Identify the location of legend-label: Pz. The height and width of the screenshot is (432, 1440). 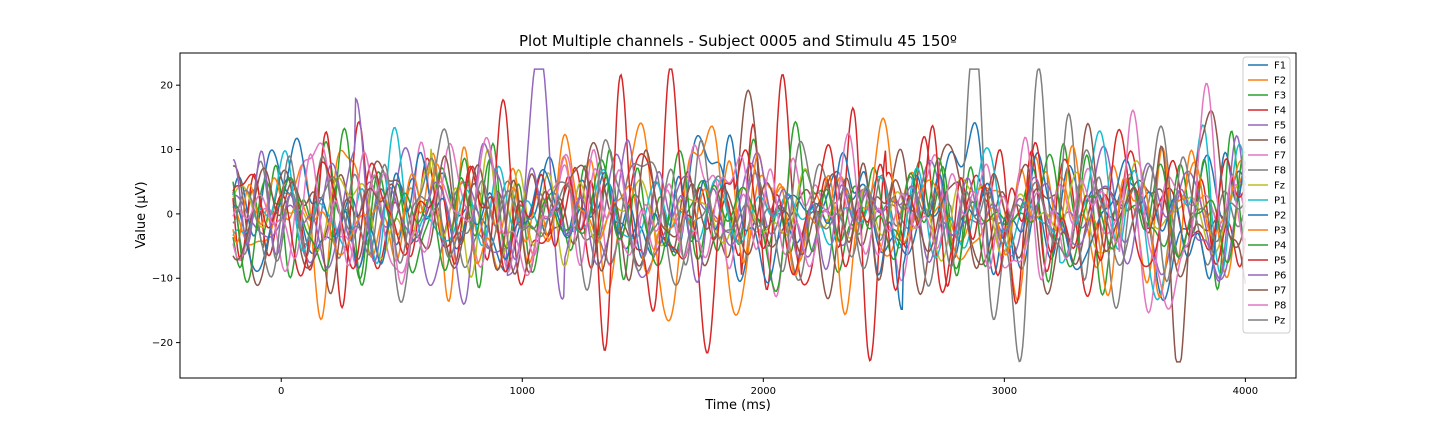
(1279, 321).